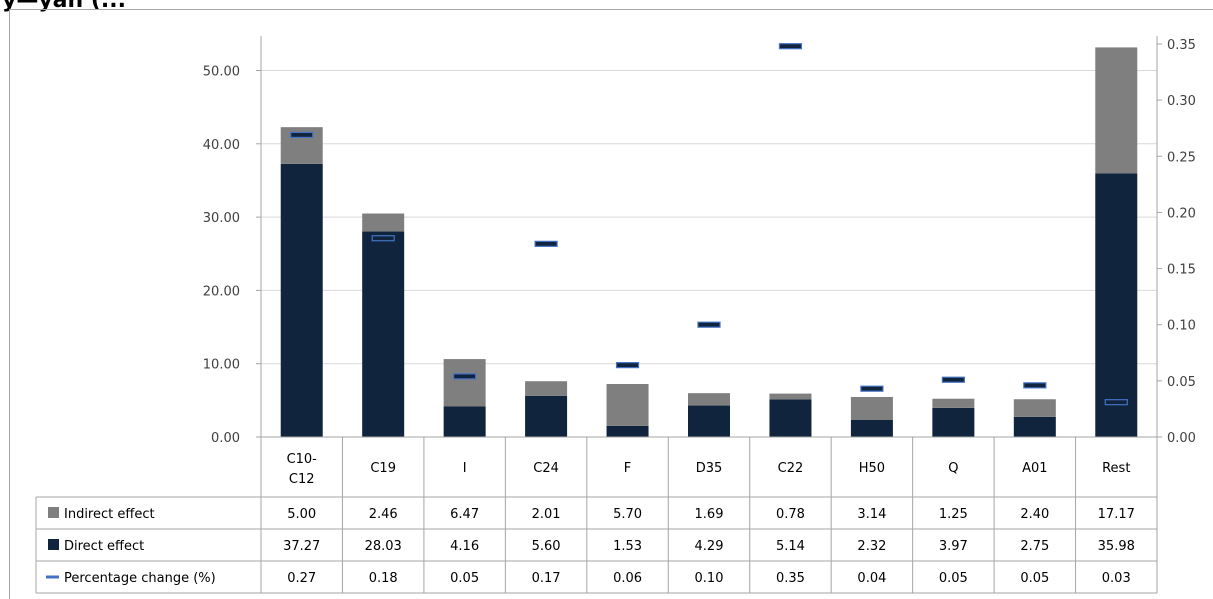  I want to click on table-cell-value: 2.40, so click(1034, 514).